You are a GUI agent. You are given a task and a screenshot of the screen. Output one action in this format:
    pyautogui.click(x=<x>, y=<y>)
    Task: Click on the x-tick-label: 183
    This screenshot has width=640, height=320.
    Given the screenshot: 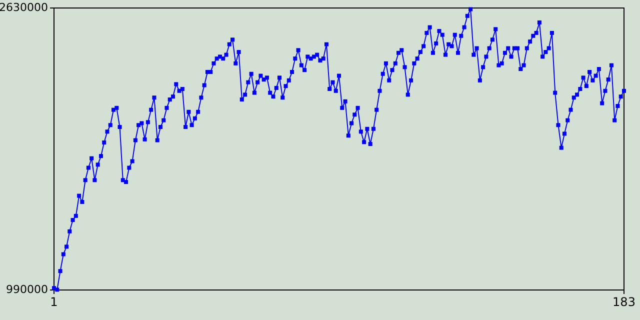 What is the action you would take?
    pyautogui.click(x=624, y=302)
    